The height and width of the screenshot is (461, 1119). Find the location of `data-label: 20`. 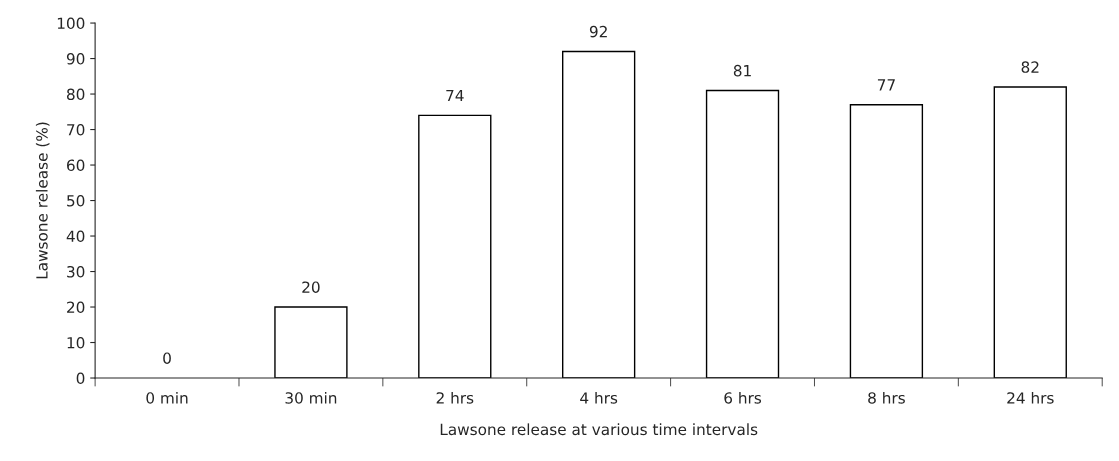

data-label: 20 is located at coordinates (311, 287).